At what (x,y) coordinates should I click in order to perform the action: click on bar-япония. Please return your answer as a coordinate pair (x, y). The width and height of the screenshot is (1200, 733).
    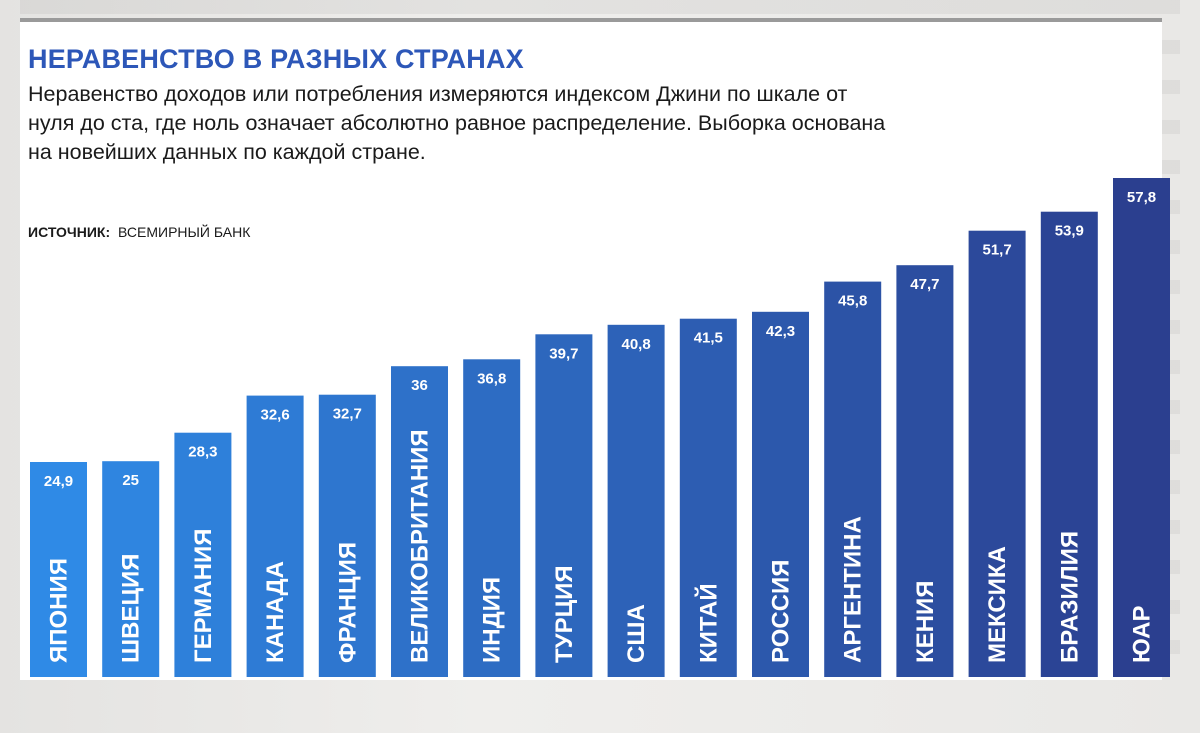
    Looking at the image, I should click on (58, 569).